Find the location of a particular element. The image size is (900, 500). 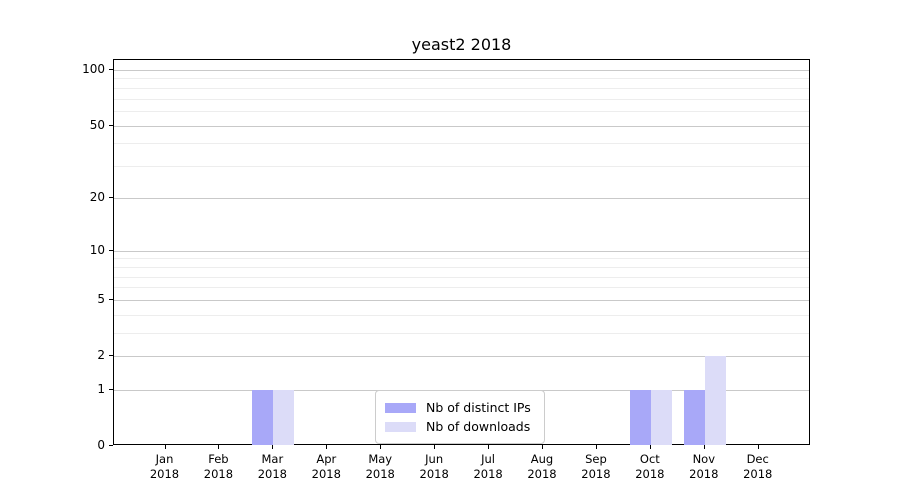

legend: Nb of distinct IPs Nb of downloads is located at coordinates (460, 417).